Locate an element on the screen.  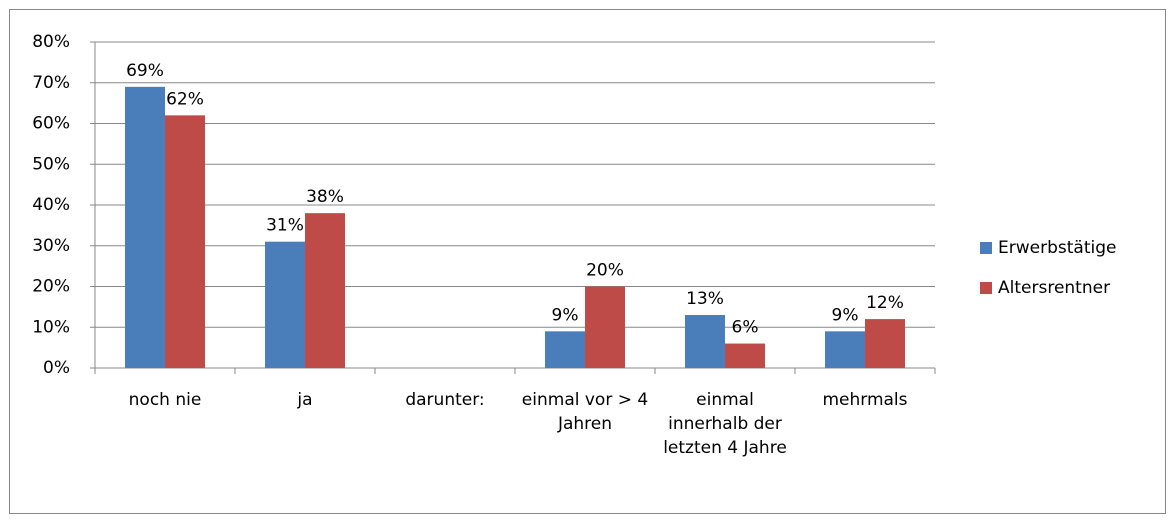
x-tick-label: noch nie is located at coordinates (165, 400).